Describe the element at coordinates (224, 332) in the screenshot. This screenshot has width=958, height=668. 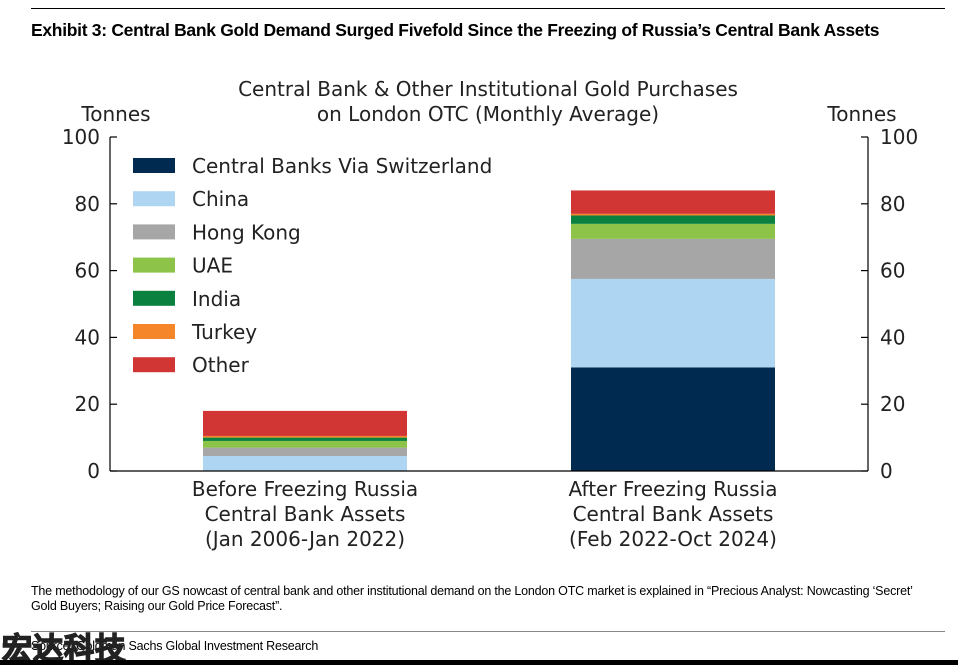
I see `legend-label: Turkey` at that location.